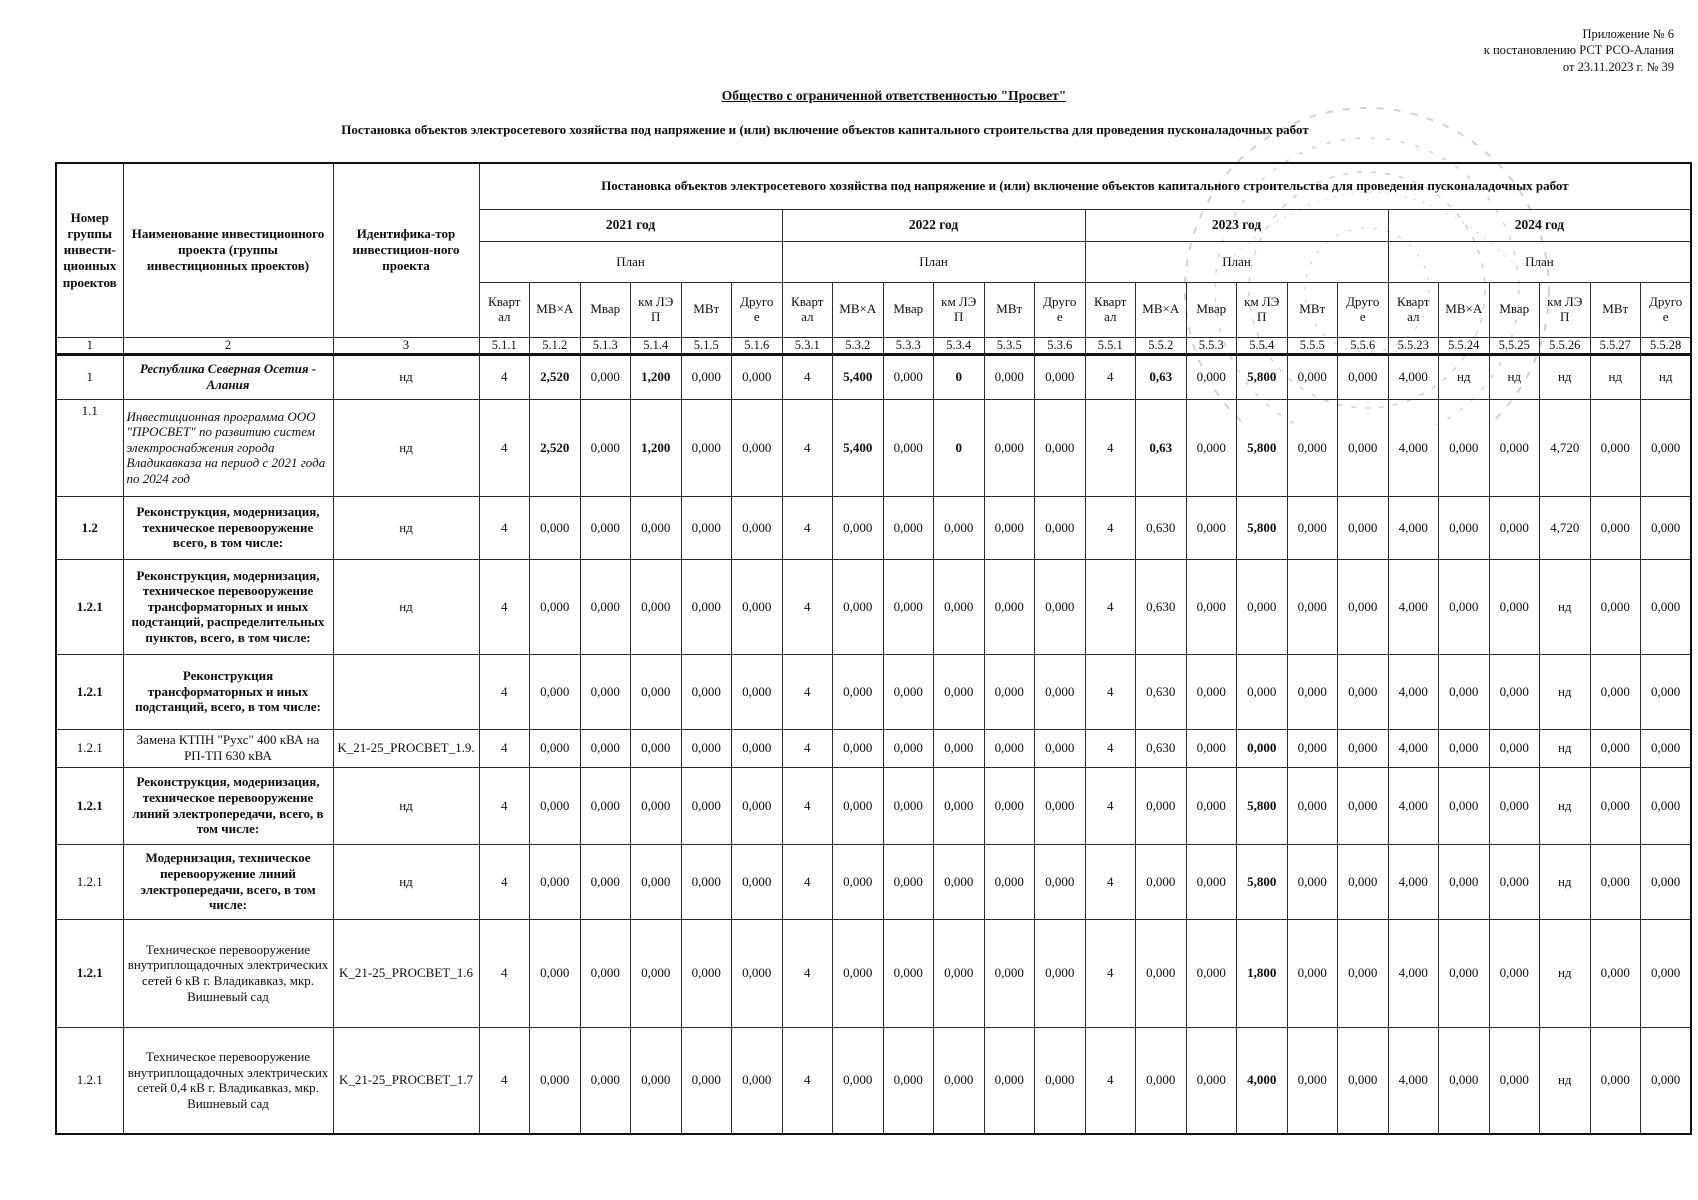  What do you see at coordinates (406, 346) in the screenshot?
I see `column-number-cell: 3` at bounding box center [406, 346].